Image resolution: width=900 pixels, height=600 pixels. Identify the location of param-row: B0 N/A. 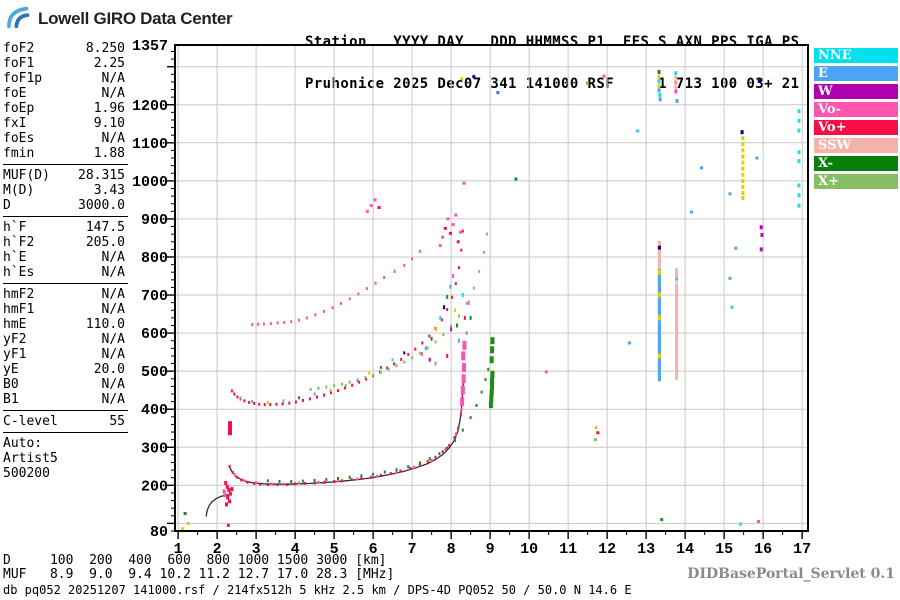
(64, 384).